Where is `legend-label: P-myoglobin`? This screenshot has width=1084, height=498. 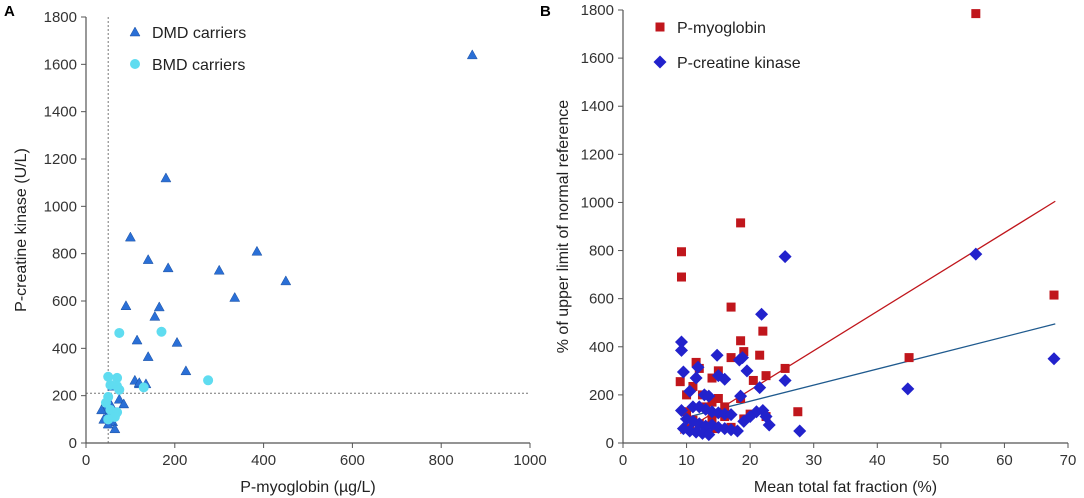 legend-label: P-myoglobin is located at coordinates (721, 28).